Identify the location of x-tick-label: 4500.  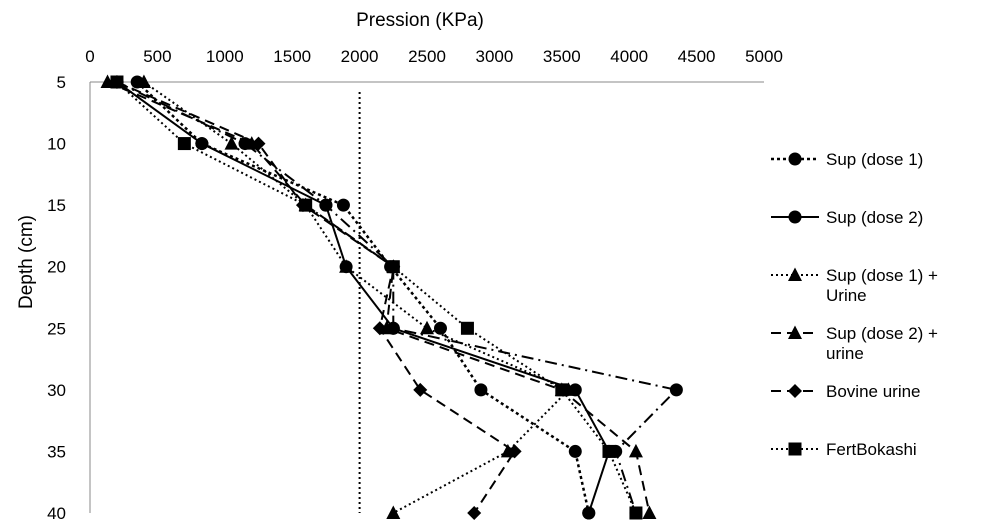
(697, 56).